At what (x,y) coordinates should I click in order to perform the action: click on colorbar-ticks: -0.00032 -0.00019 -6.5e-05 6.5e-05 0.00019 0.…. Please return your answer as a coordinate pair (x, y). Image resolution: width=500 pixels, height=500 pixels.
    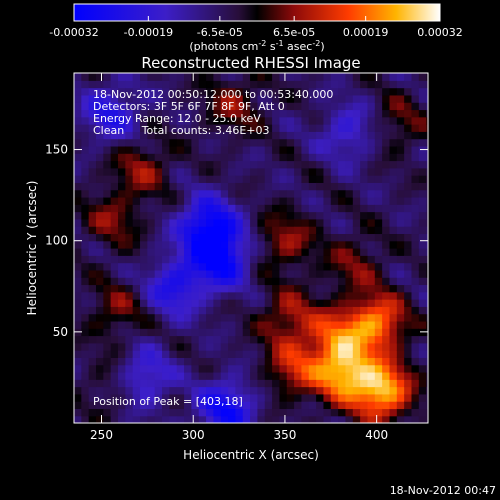
    Looking at the image, I should click on (256, 27).